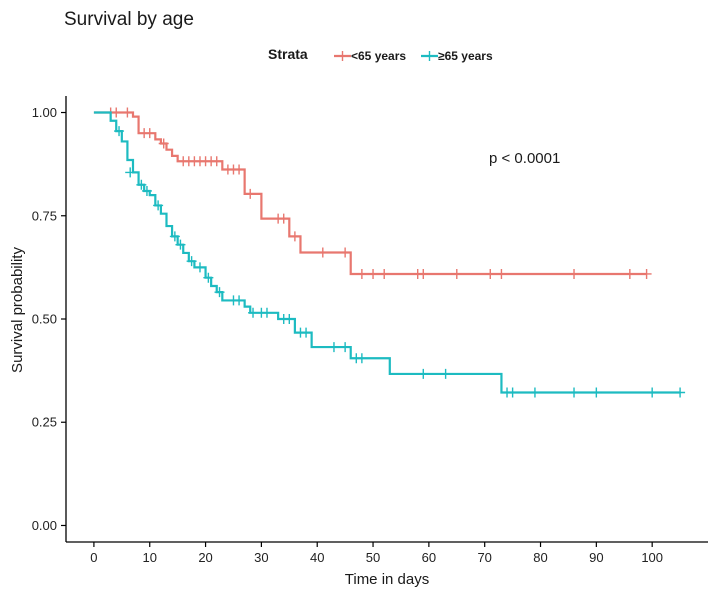 The image size is (713, 592). I want to click on x-tick-label: 0, so click(93, 557).